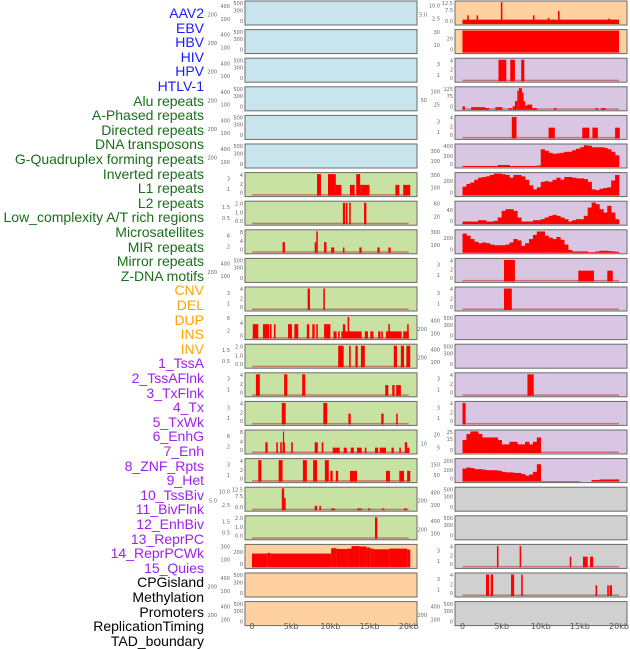 This screenshot has width=630, height=649. Describe the element at coordinates (424, 101) in the screenshot. I see `y-tick-label: 50` at that location.